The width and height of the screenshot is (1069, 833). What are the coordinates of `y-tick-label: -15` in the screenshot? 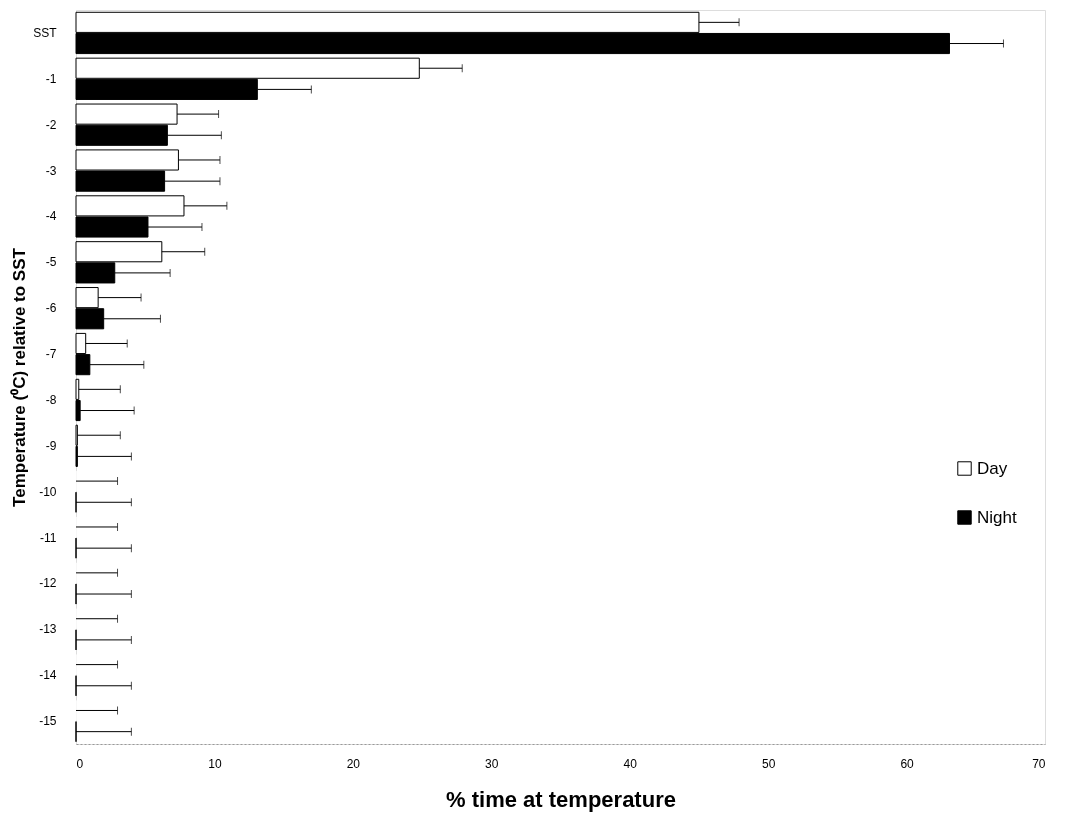 It's located at (48, 721).